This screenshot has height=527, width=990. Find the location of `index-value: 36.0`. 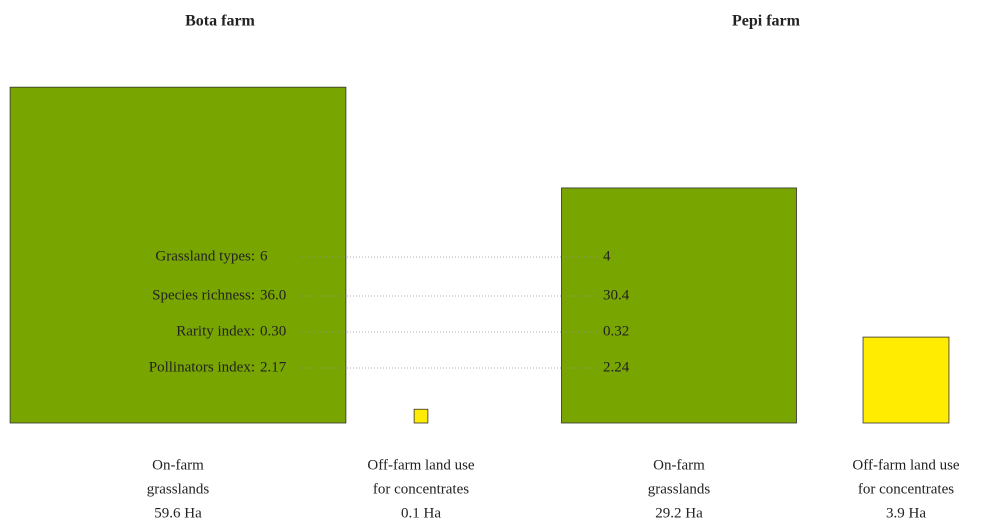

index-value: 36.0 is located at coordinates (273, 295).